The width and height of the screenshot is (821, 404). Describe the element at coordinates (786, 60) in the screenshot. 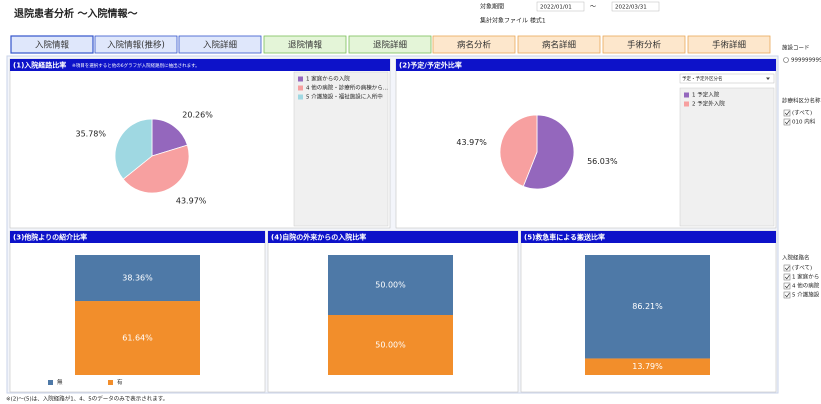

I see `radio` at that location.